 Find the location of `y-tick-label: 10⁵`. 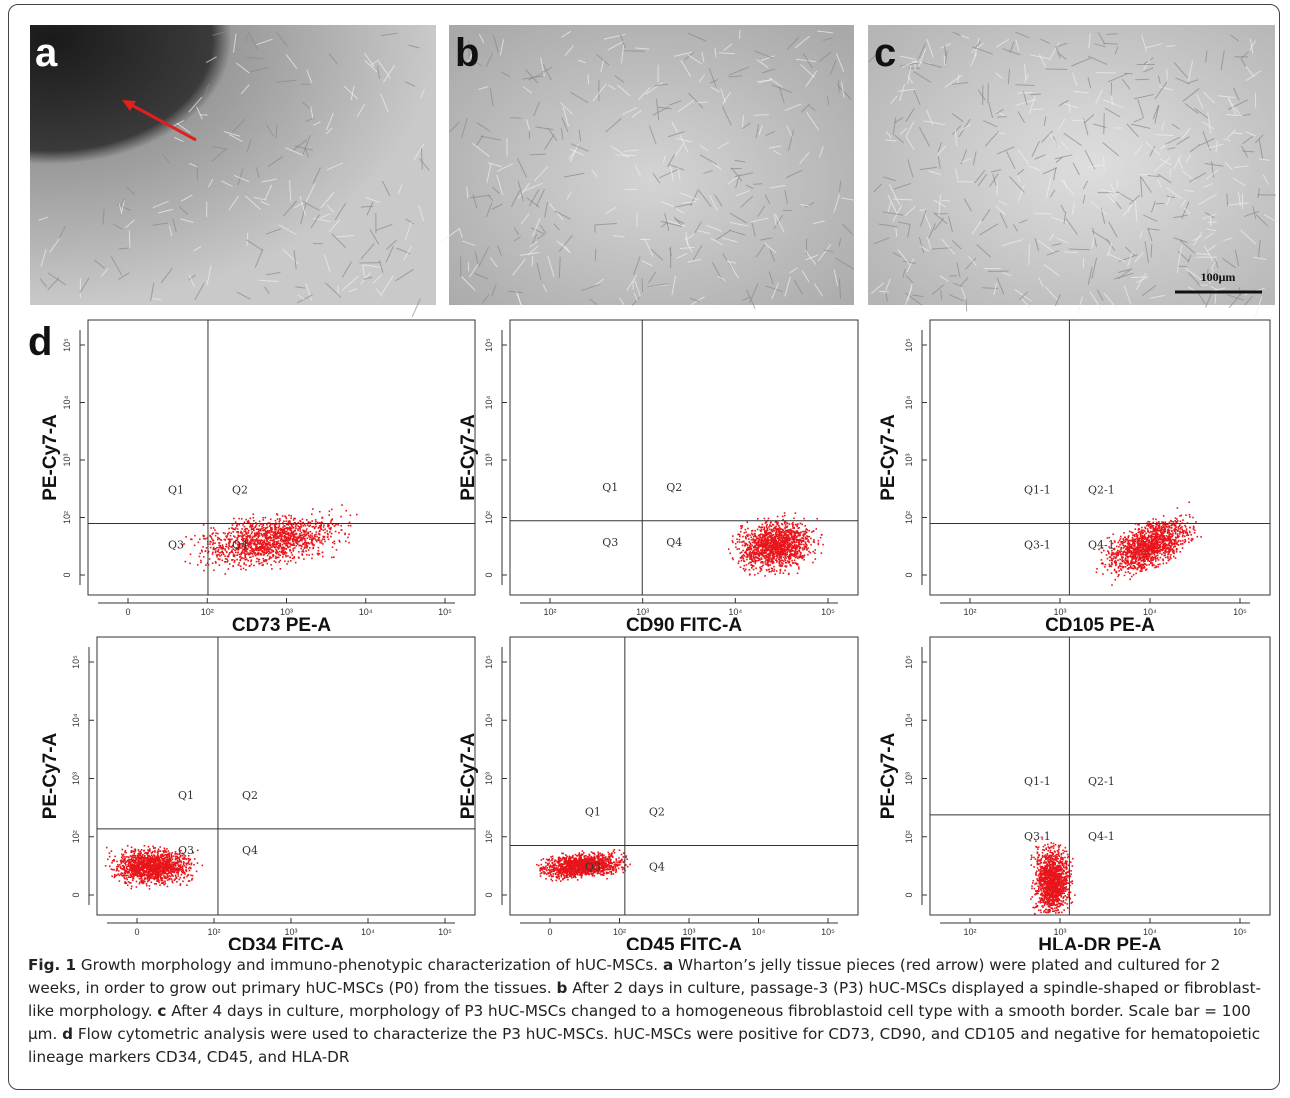

y-tick-label: 10⁵ is located at coordinates (67, 345).